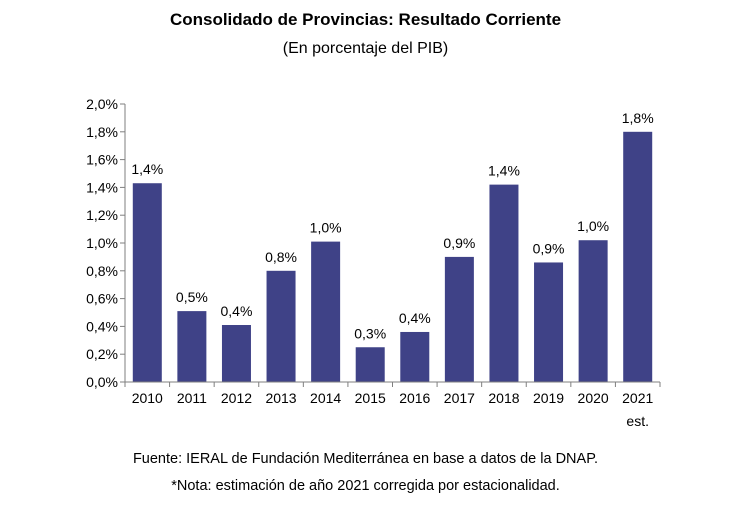 The image size is (731, 510). I want to click on bar-2020, so click(593, 311).